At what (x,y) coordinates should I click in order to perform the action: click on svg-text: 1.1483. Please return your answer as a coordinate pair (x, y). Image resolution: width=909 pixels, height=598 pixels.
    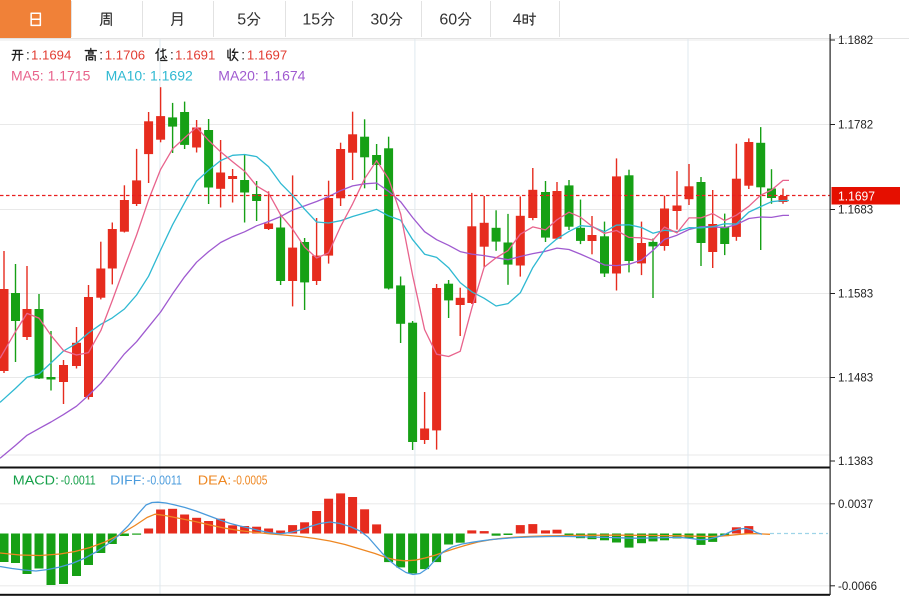
    Looking at the image, I should click on (855, 379).